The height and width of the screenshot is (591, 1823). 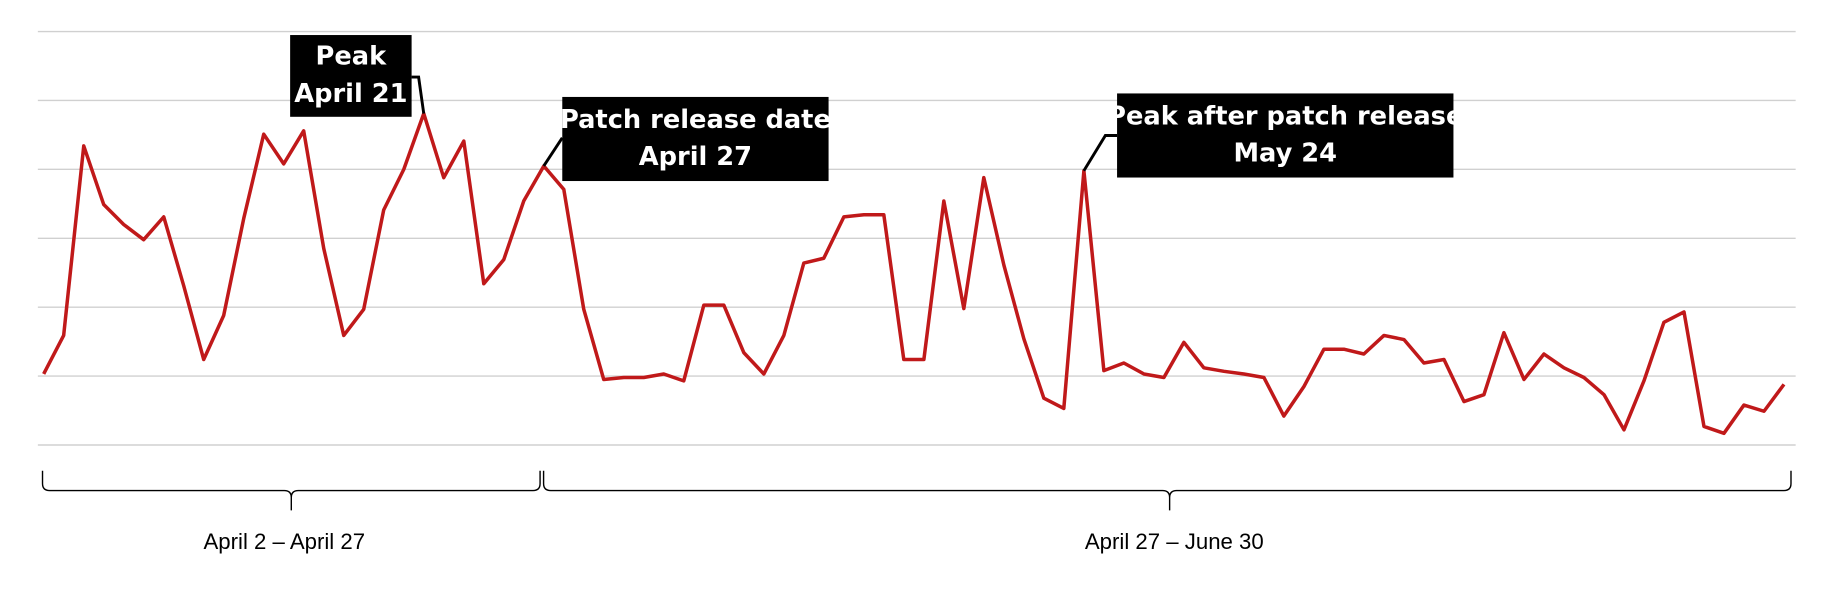 What do you see at coordinates (352, 57) in the screenshot?
I see `annotation-text: Peak` at bounding box center [352, 57].